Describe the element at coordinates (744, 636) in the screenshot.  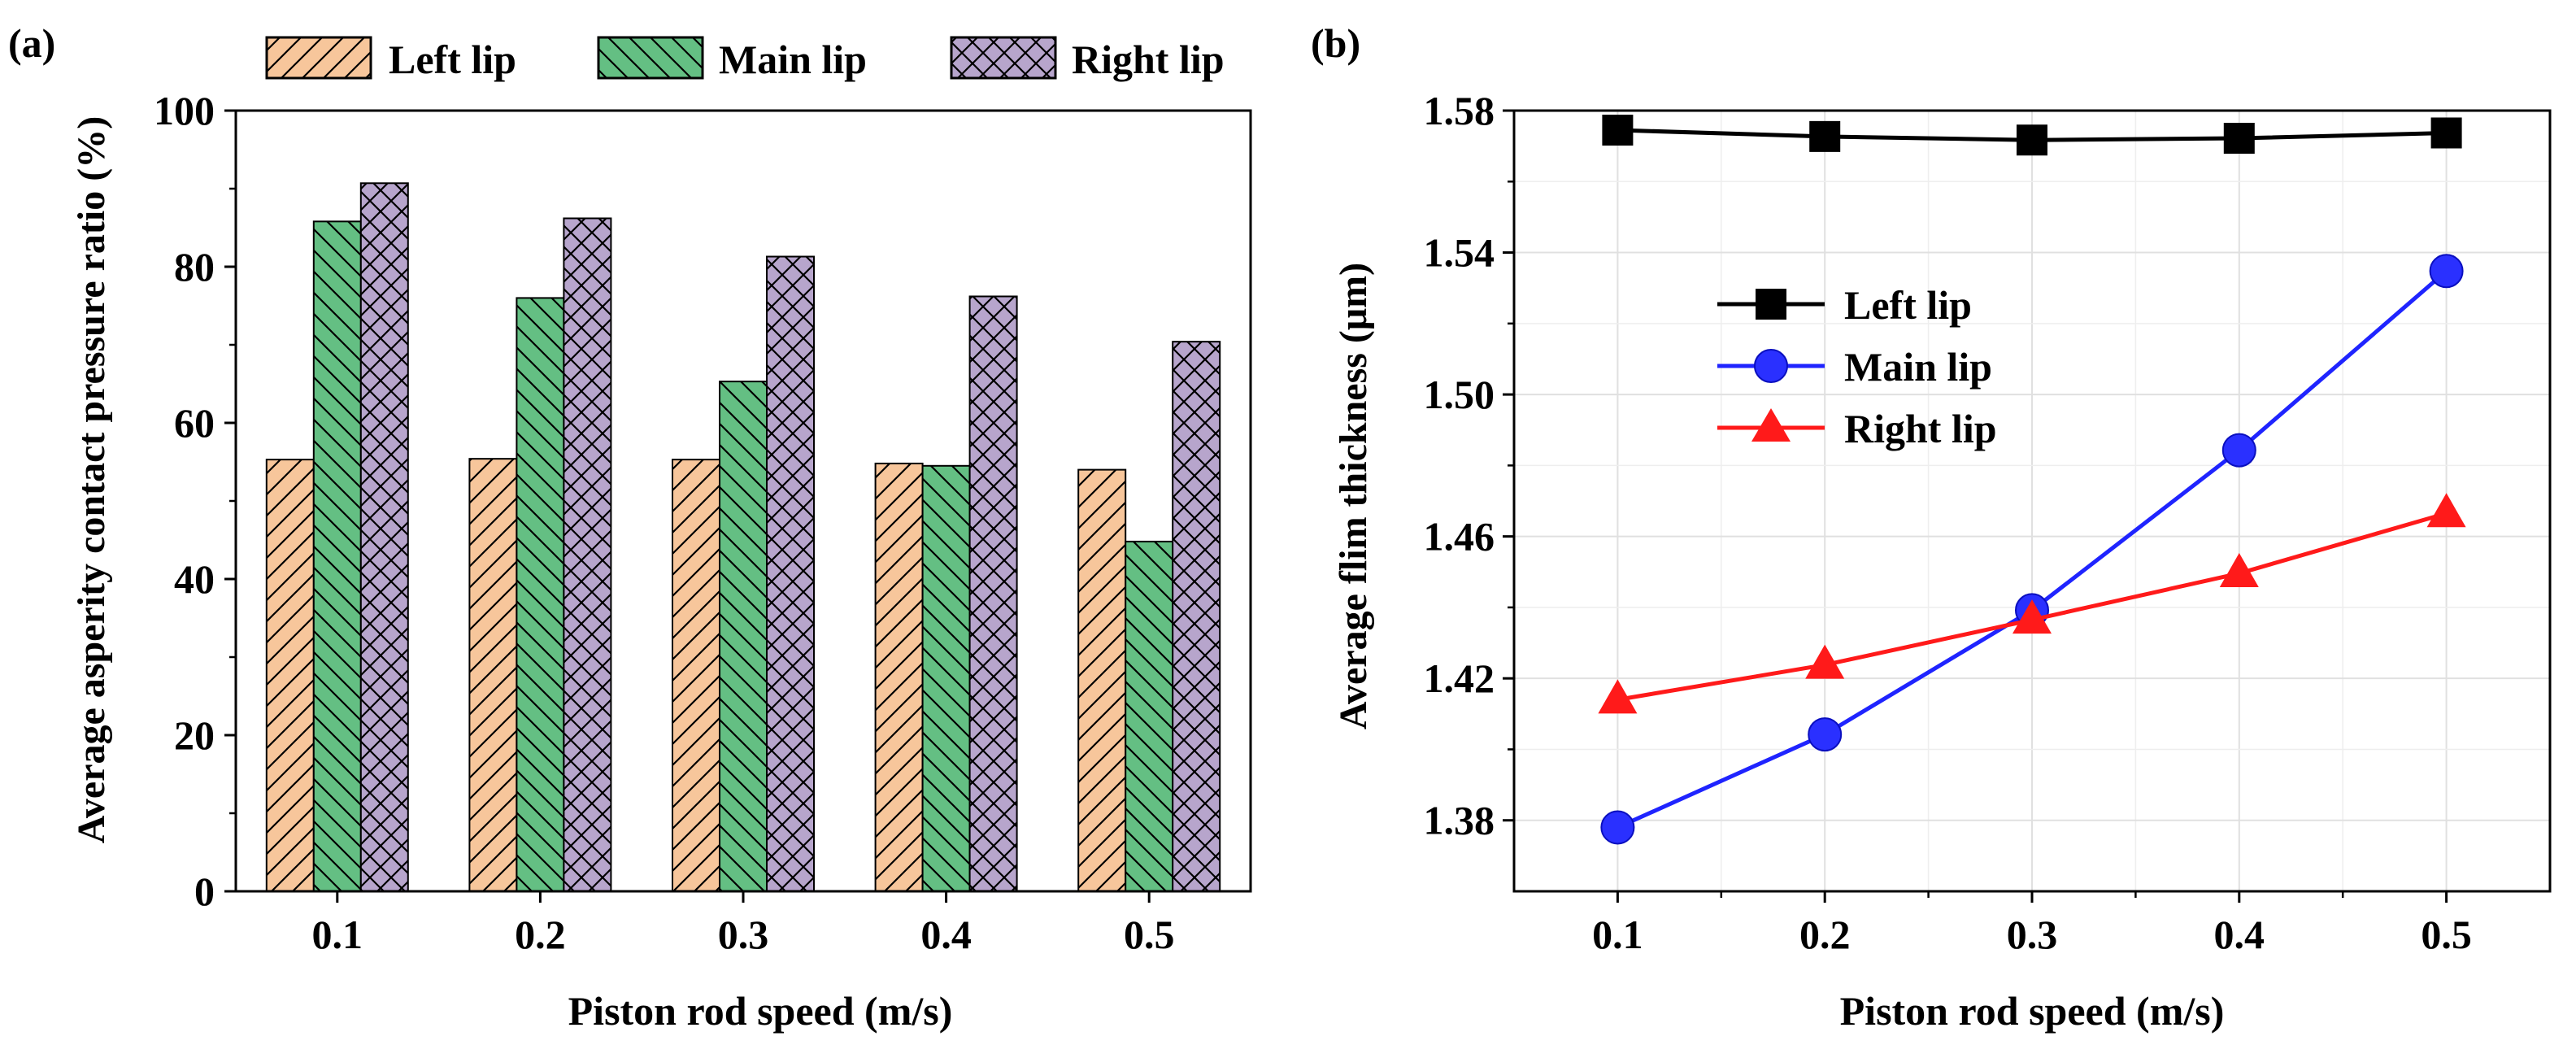
I see `bar-main-0.3` at that location.